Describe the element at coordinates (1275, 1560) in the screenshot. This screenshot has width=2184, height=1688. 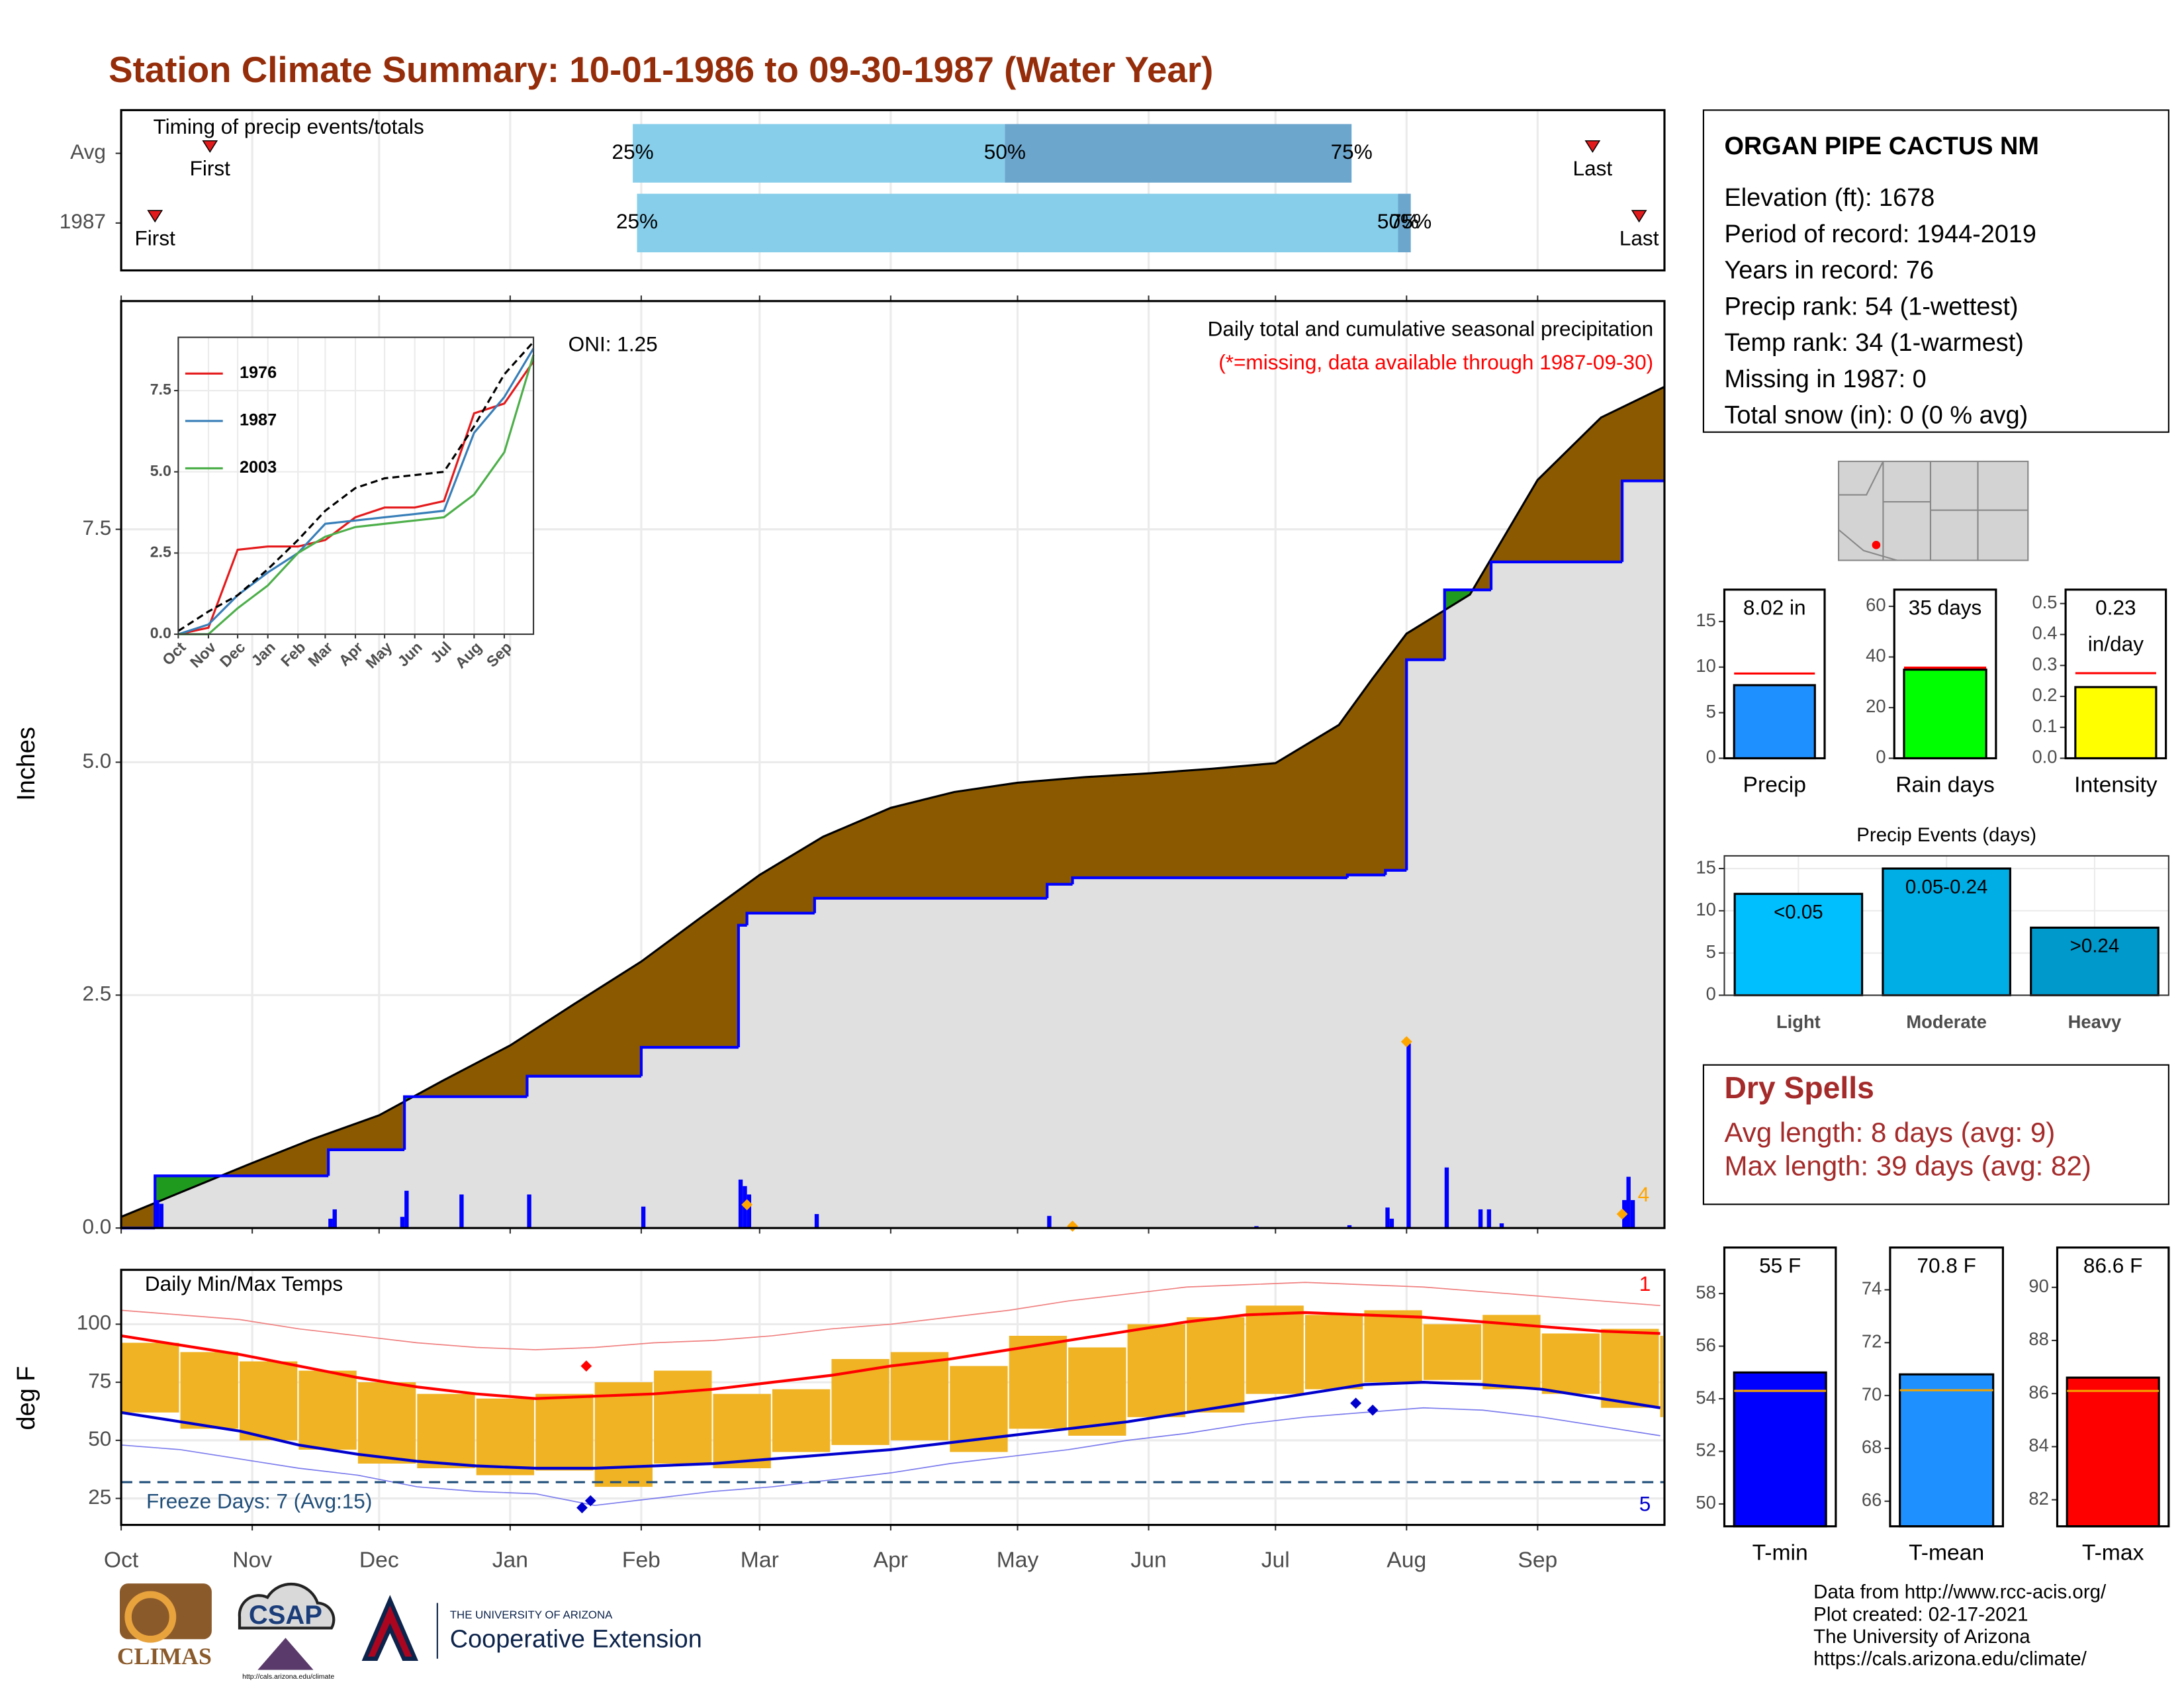
I see `x-tick-label: Jul` at that location.